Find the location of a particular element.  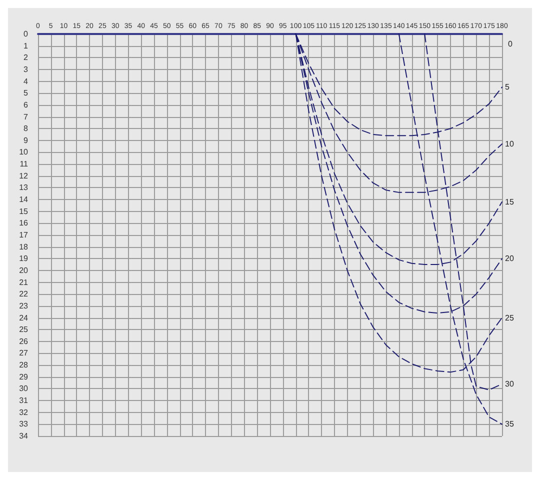

y-tick-label: 10 is located at coordinates (24, 152).